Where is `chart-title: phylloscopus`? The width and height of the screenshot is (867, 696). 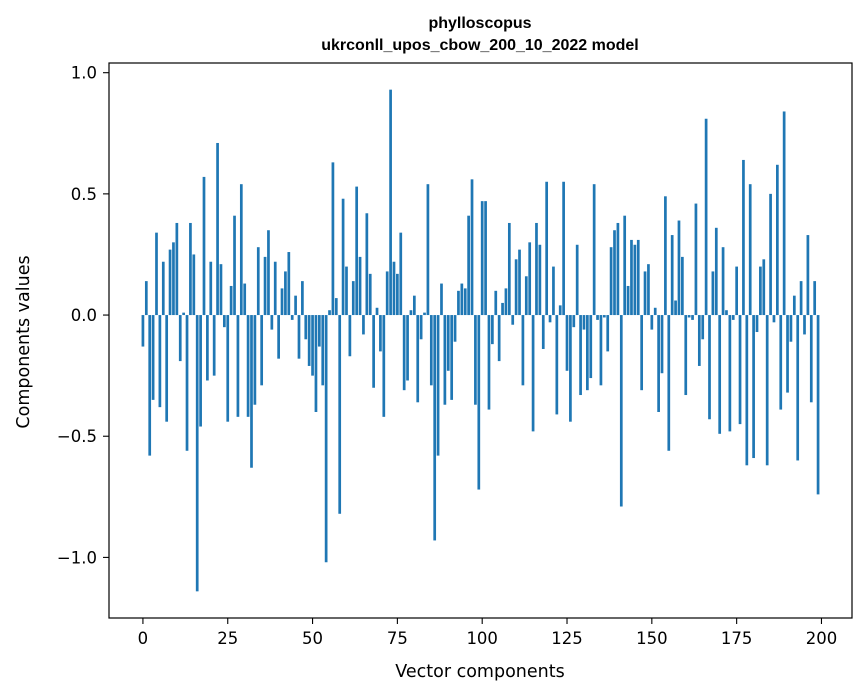 chart-title: phylloscopus is located at coordinates (479, 23).